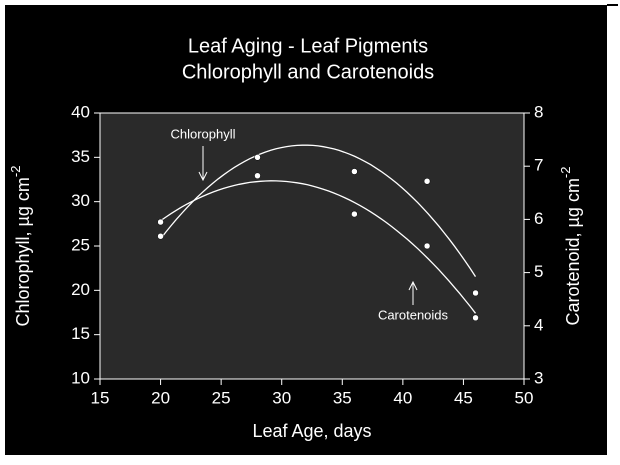 The height and width of the screenshot is (465, 620). What do you see at coordinates (538, 324) in the screenshot?
I see `y2-tick-label: 4` at bounding box center [538, 324].